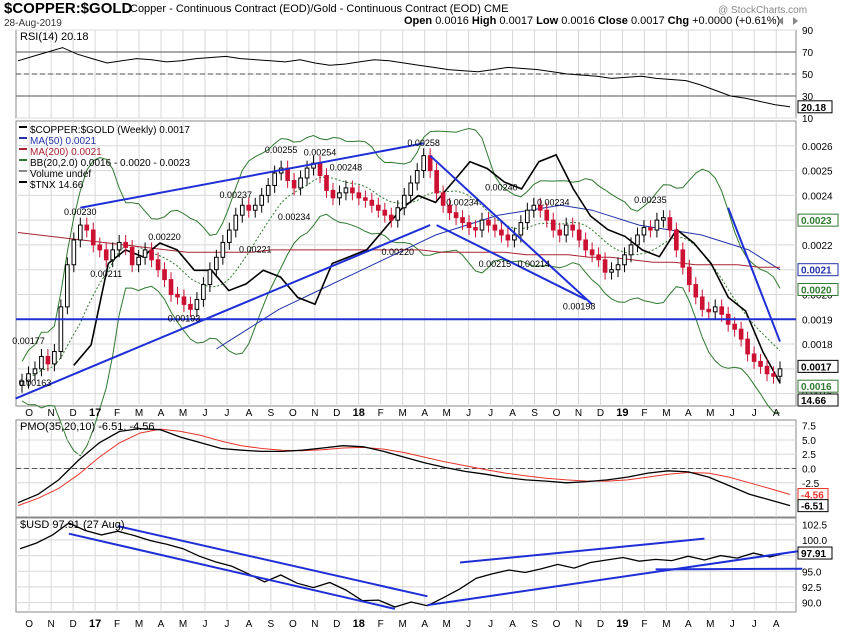  Describe the element at coordinates (495, 264) in the screenshot. I see `price-annotation: 0.00215` at that location.